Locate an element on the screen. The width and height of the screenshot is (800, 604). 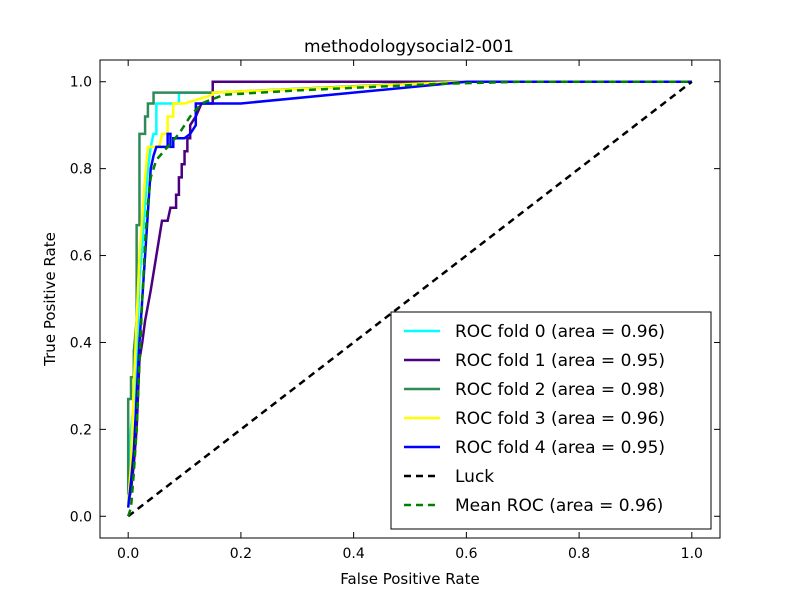
y-tick-label: 0.2 is located at coordinates (81, 430).